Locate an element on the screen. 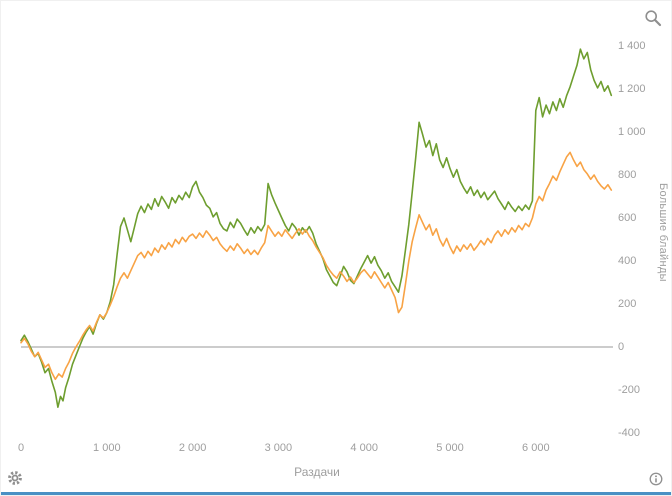  x-tick-label: 2 000 is located at coordinates (192, 448).